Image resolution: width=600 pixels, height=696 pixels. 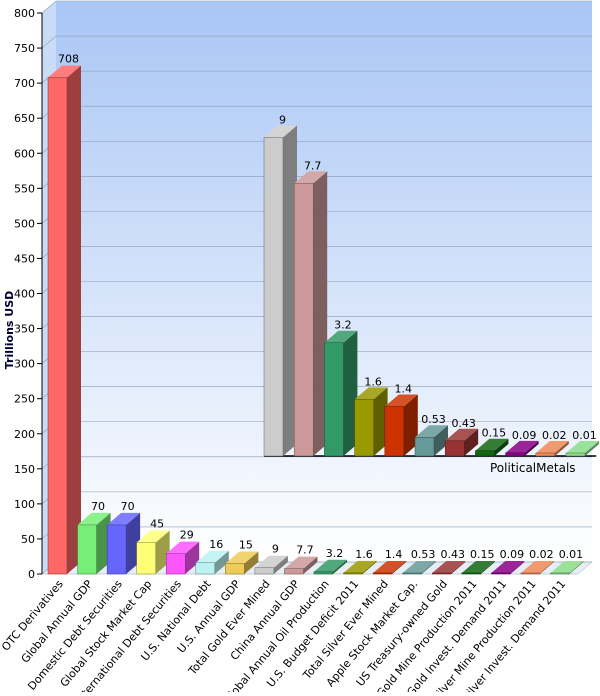 What do you see at coordinates (187, 535) in the screenshot?
I see `bar-value-label: 29` at bounding box center [187, 535].